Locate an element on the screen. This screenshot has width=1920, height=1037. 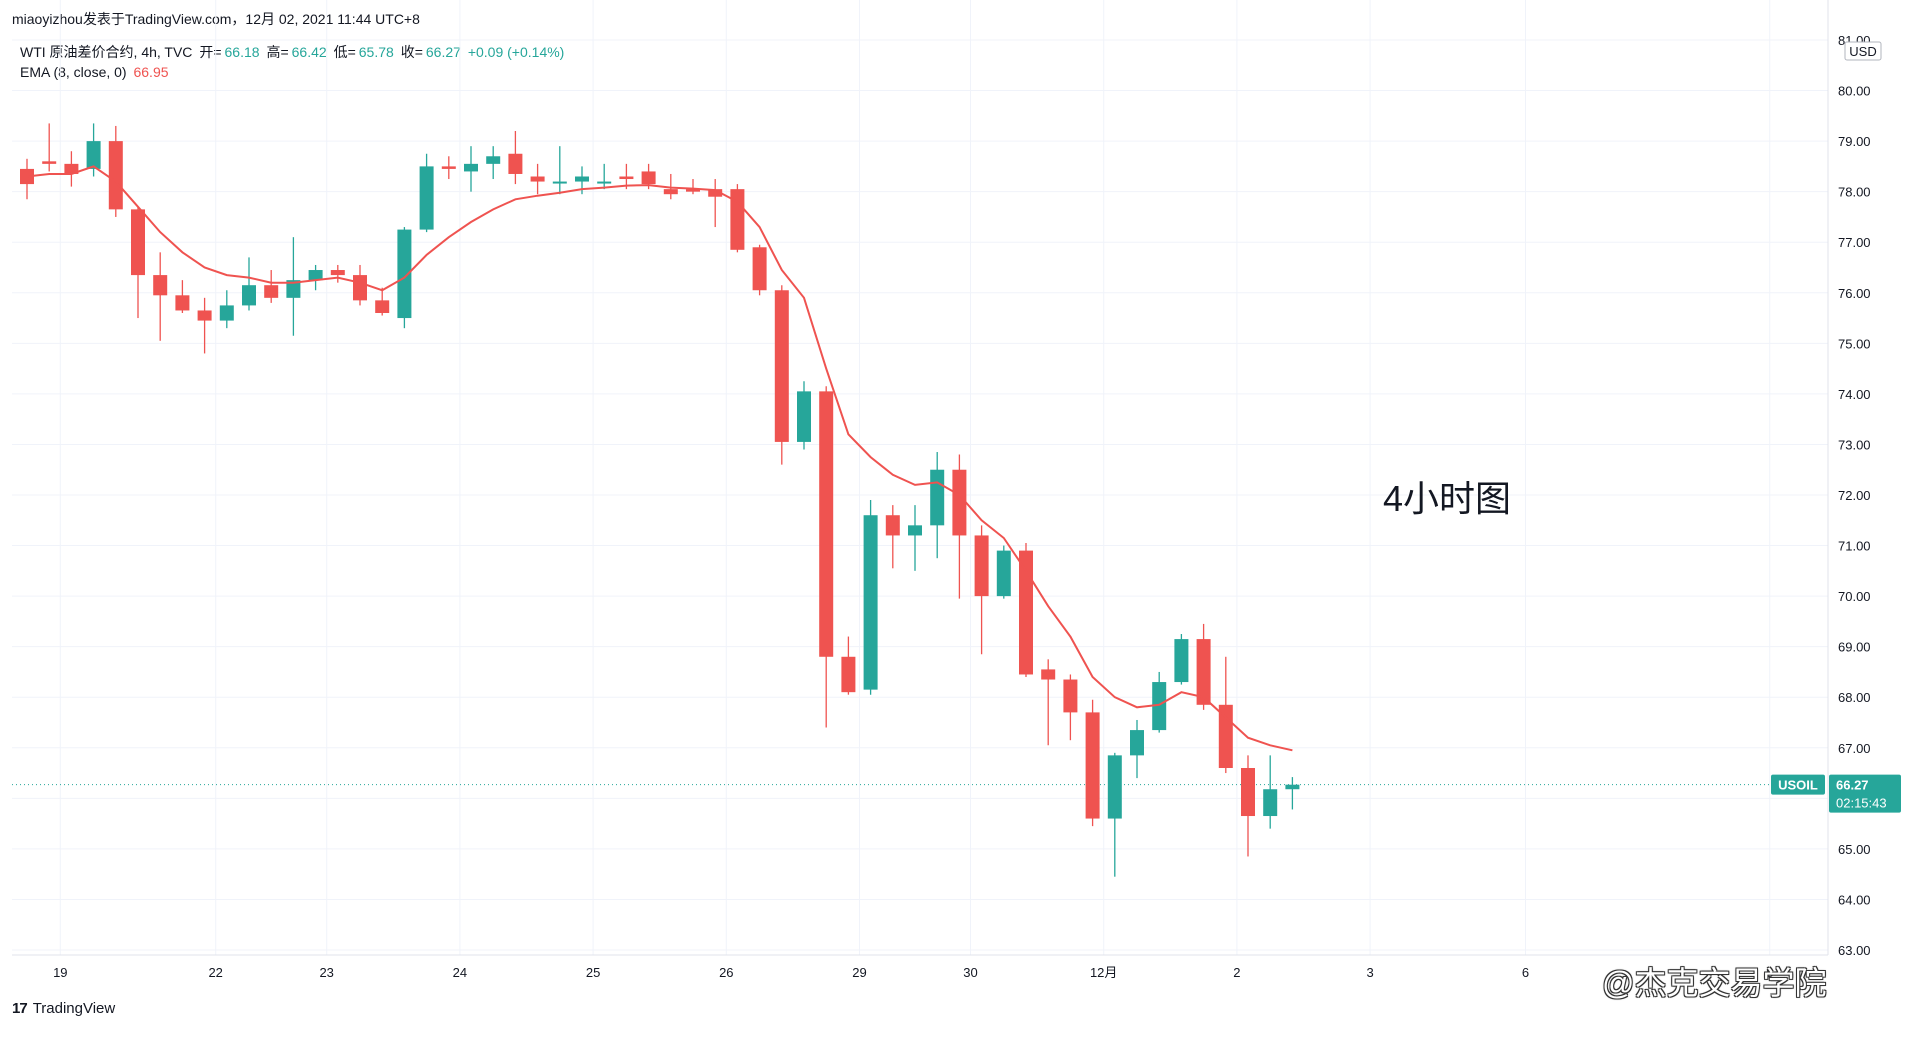
symbol-label: WTI 原油差价合约, 4h, TVC is located at coordinates (106, 52).